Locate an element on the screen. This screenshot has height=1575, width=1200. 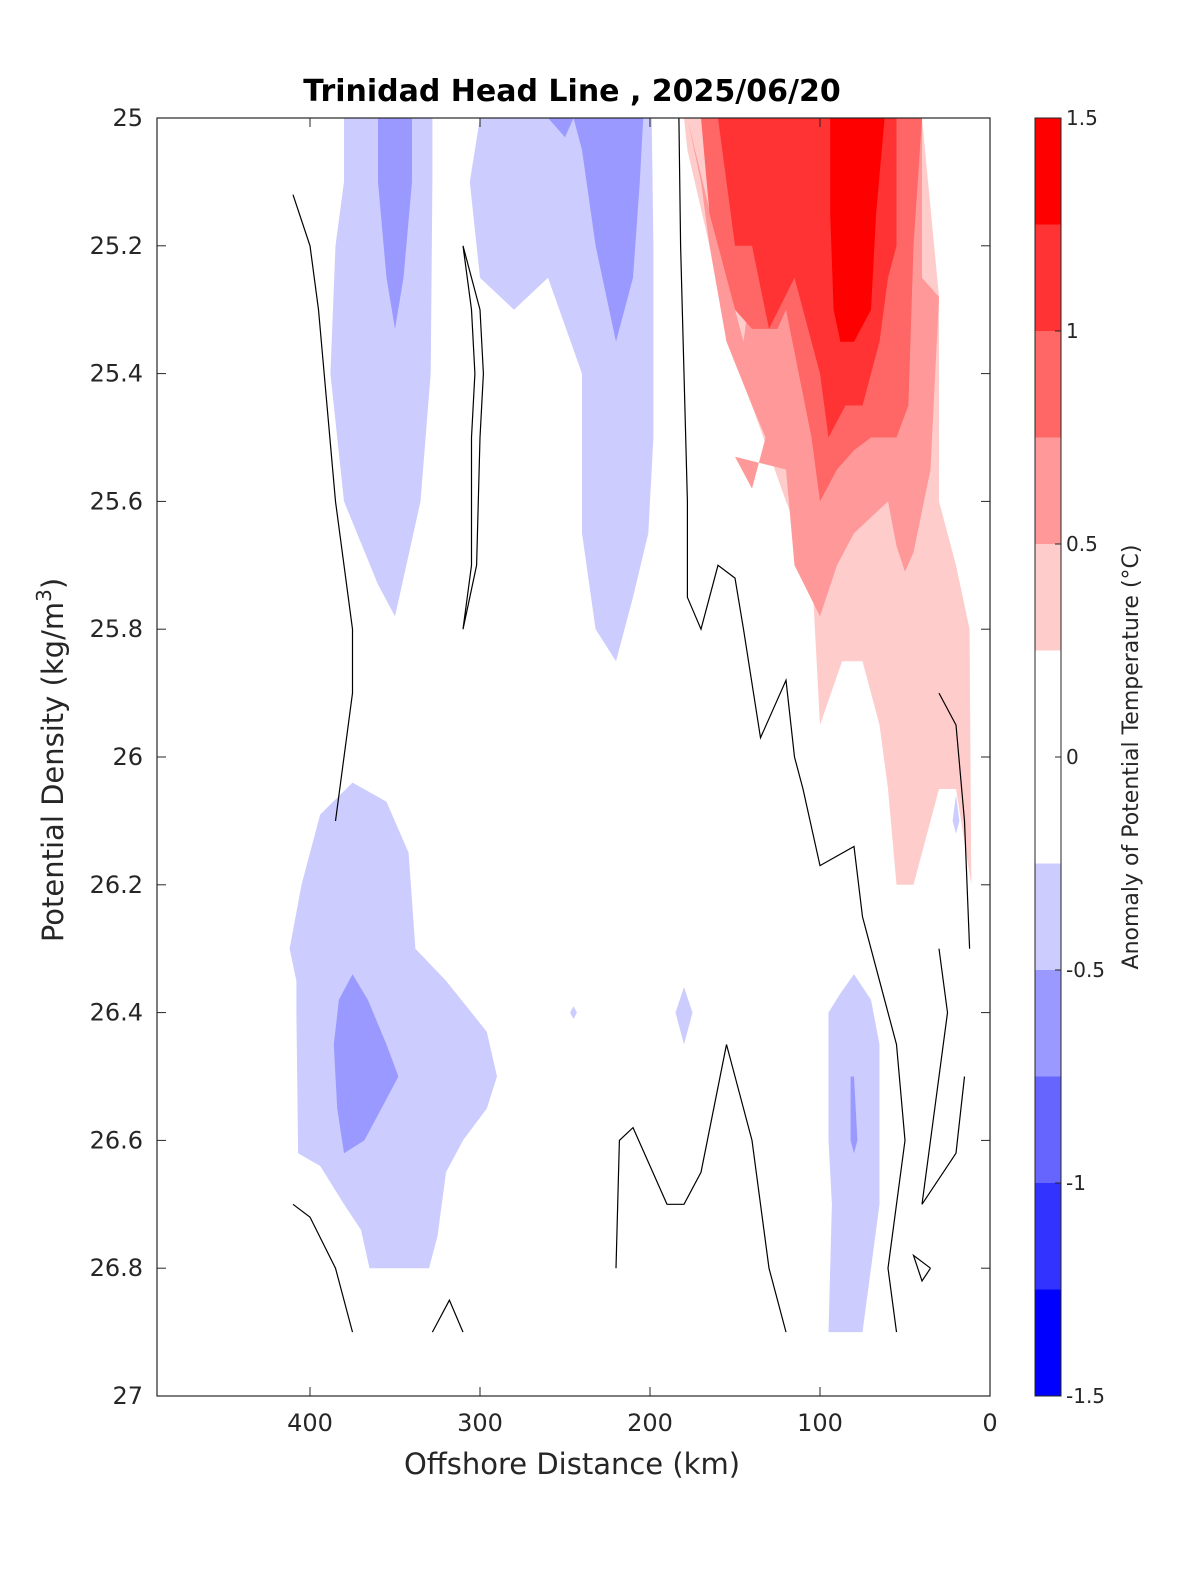
colorbar-tick-label: 0 is located at coordinates (1072, 757).